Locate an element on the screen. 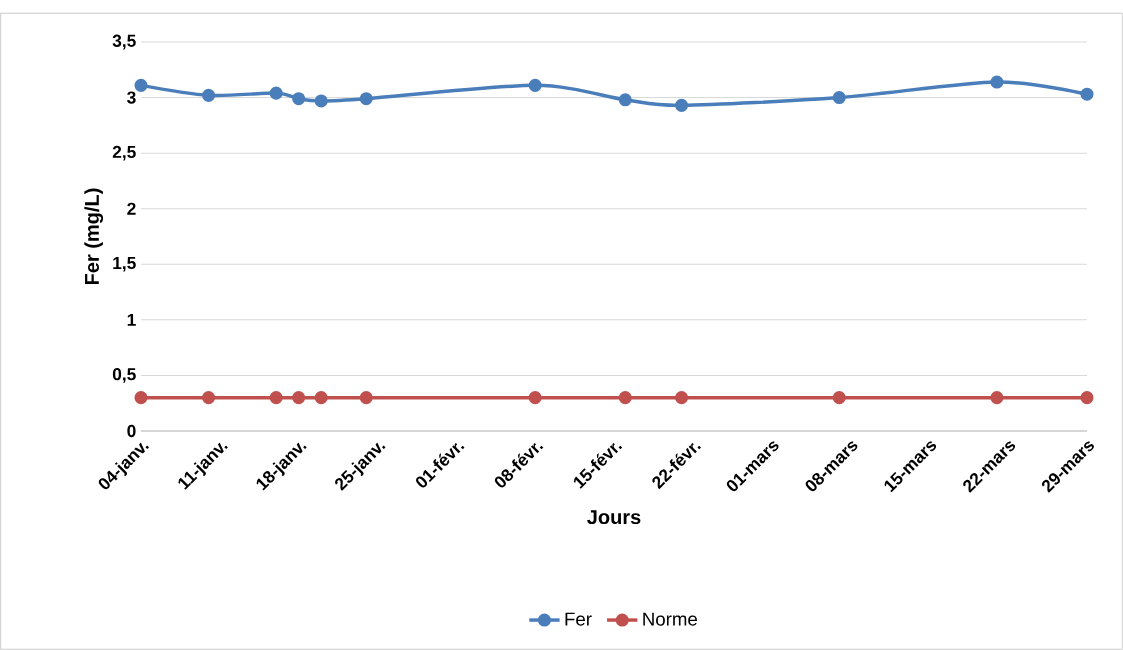 The width and height of the screenshot is (1123, 650). x-axis-title: Jours is located at coordinates (614, 517).